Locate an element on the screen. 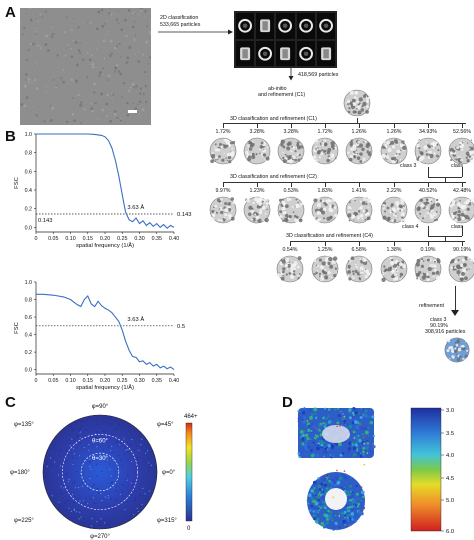  particles-kept-label: 418,569 particles is located at coordinates (318, 75).